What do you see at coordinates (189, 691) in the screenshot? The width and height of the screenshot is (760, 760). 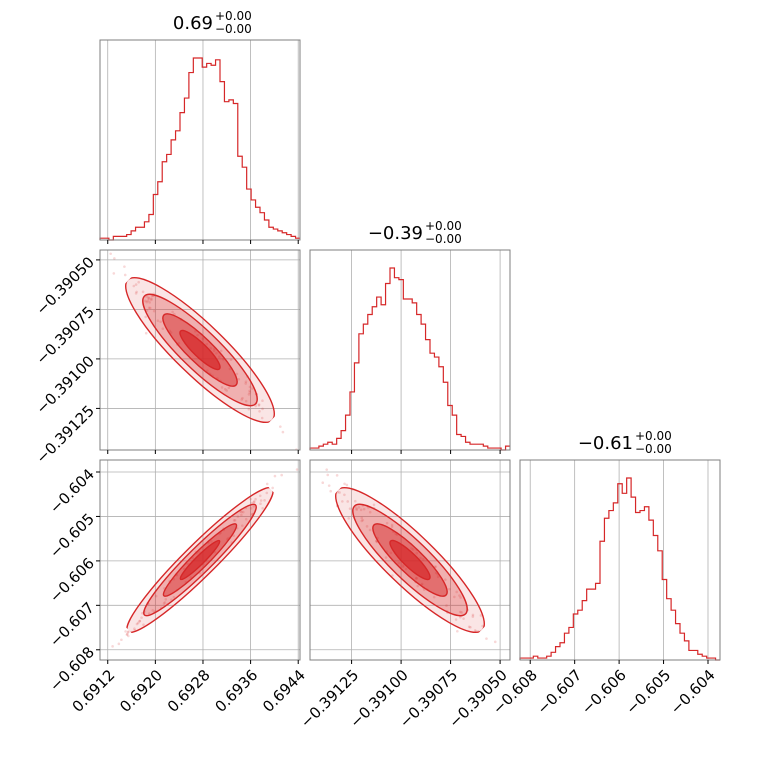 I see `x-tick-label-0-2: 0.6928` at bounding box center [189, 691].